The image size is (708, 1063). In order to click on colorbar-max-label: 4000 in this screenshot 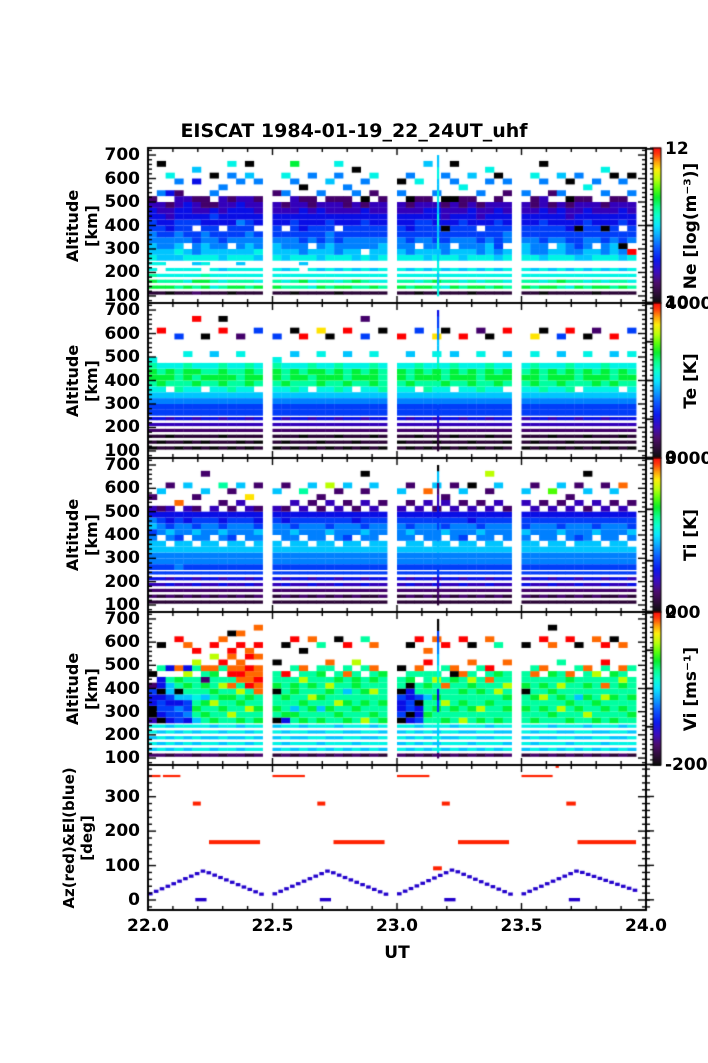, I will do `click(686, 304)`.